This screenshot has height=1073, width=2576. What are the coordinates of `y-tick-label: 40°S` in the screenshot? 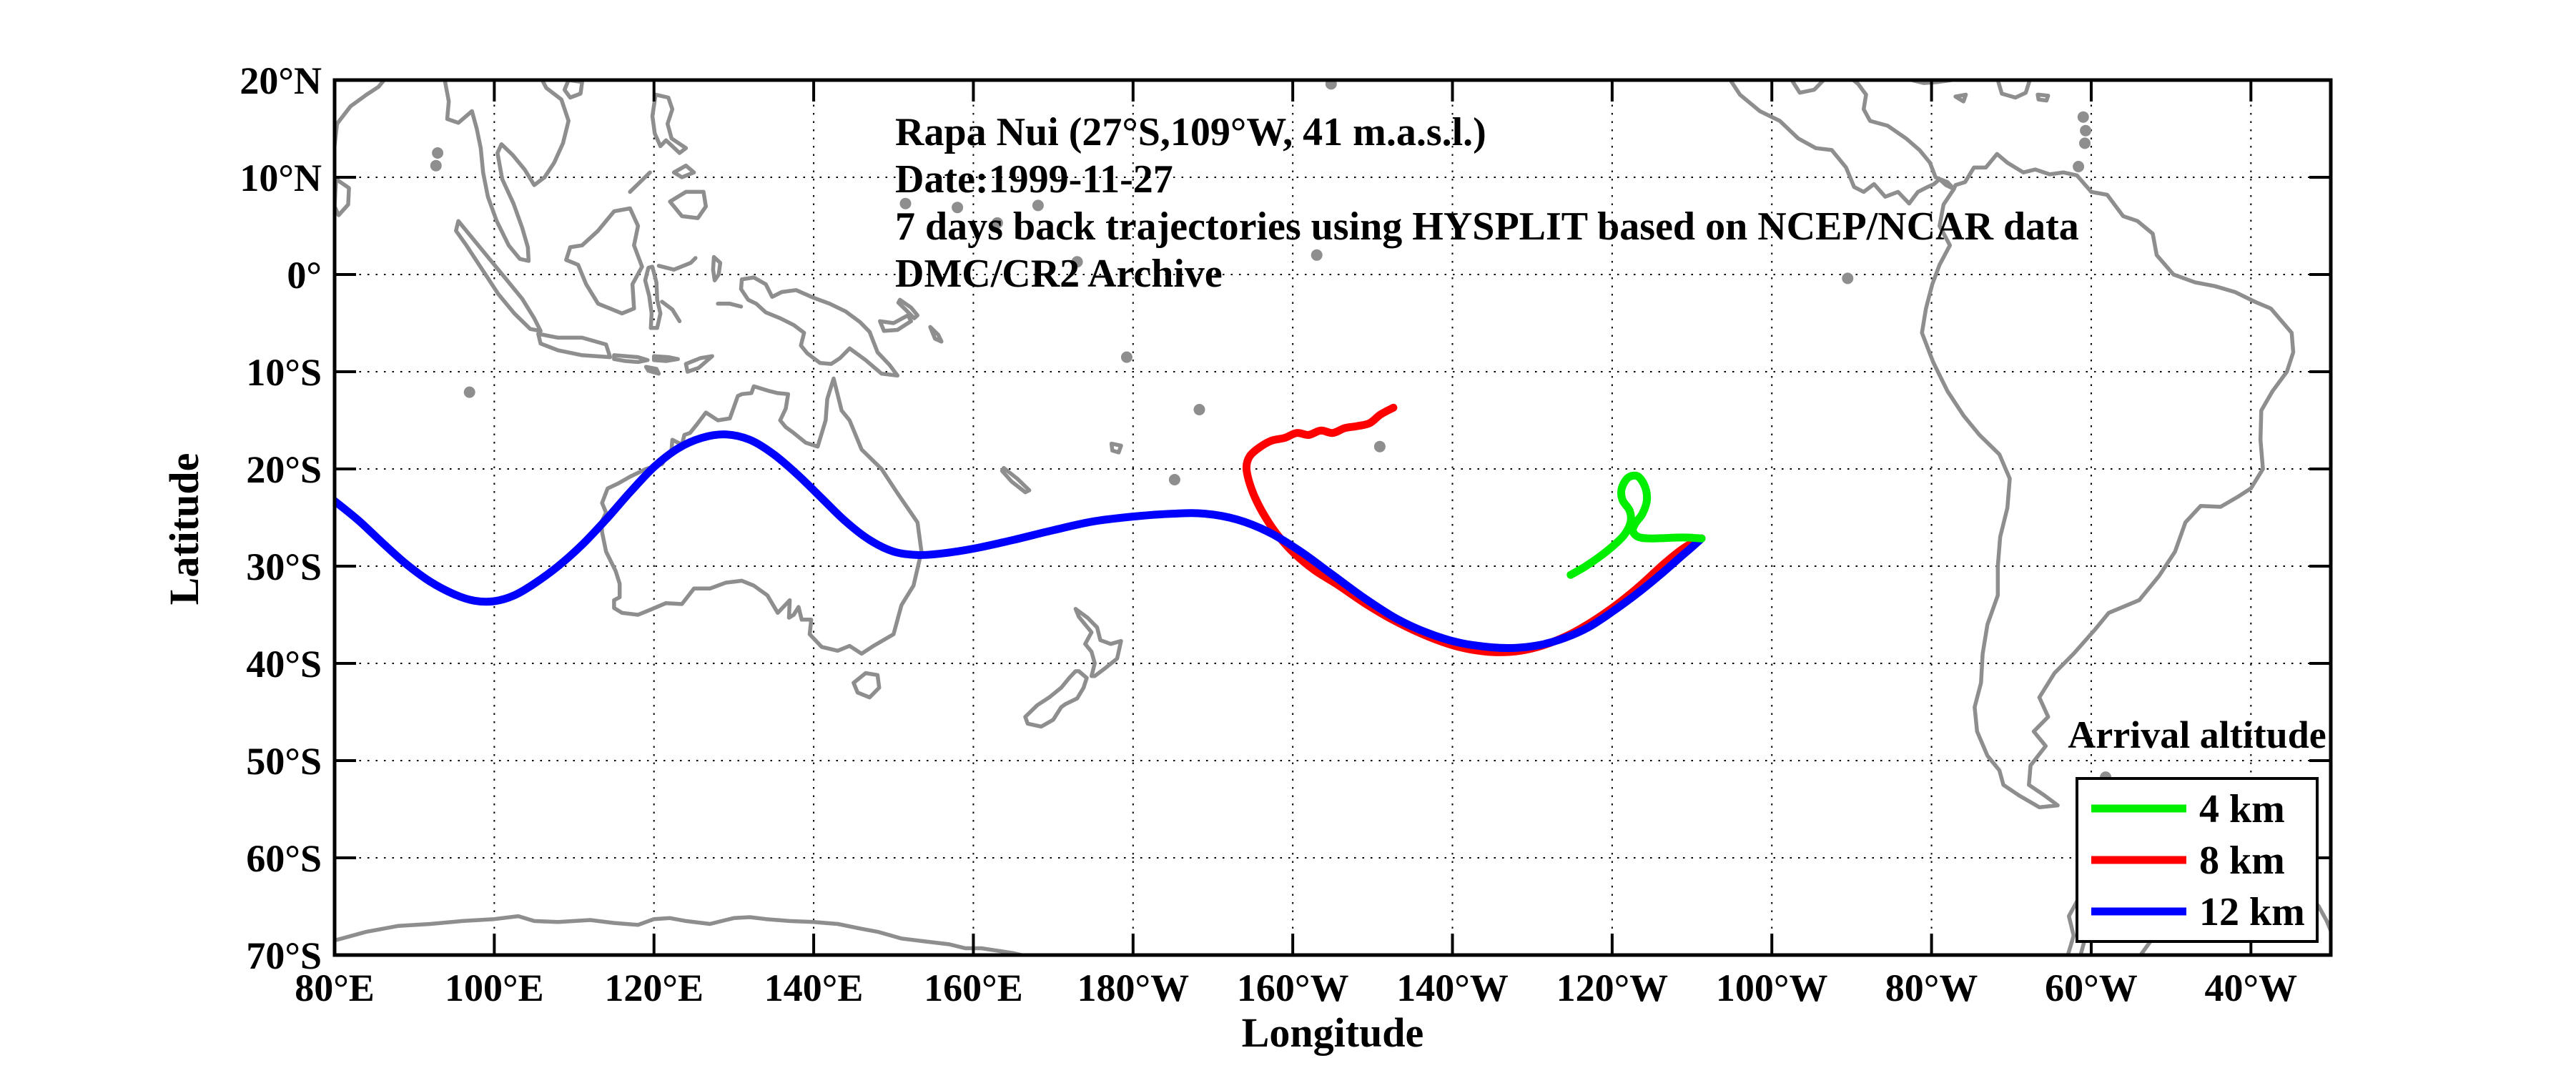 It's located at (284, 664).